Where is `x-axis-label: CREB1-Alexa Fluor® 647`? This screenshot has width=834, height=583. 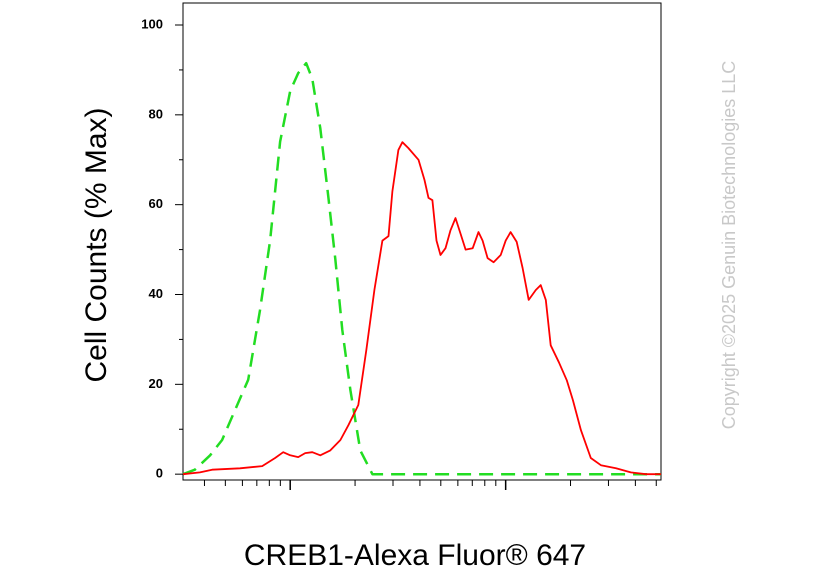
x-axis-label: CREB1-Alexa Fluor® 647 is located at coordinates (415, 555).